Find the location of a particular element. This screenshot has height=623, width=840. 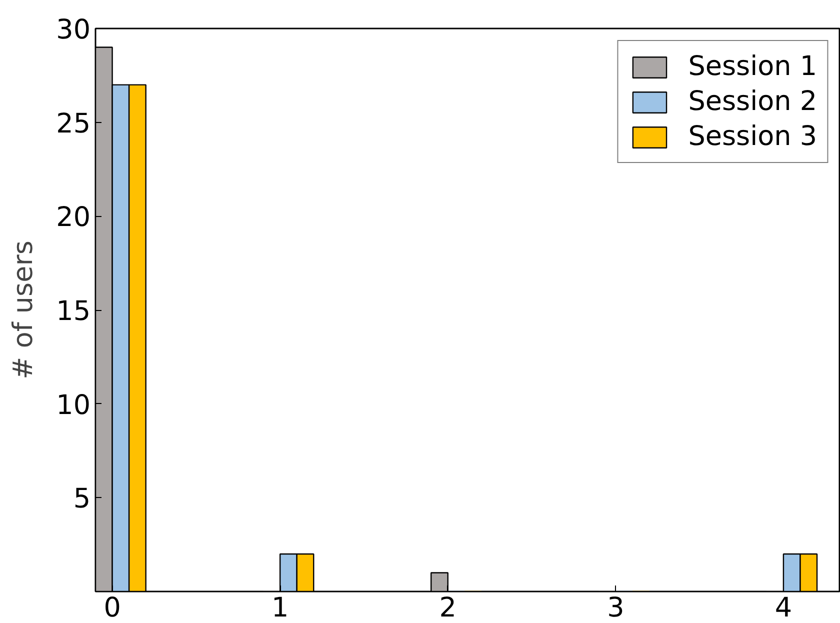

y-tick-label: 5 is located at coordinates (82, 499).